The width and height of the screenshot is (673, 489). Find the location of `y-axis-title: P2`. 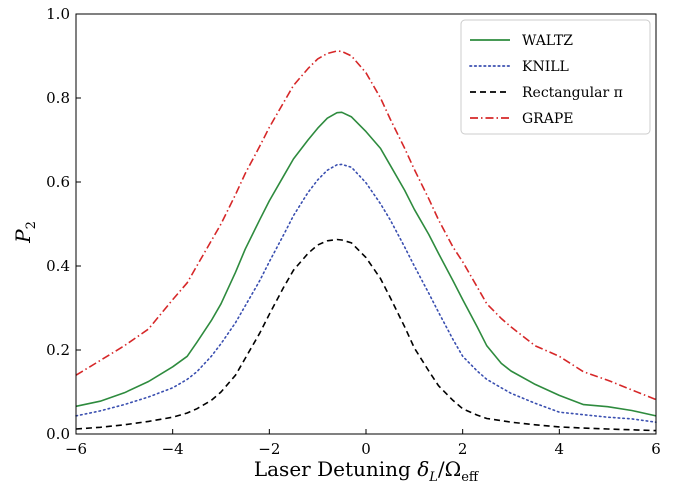

y-axis-title: P2 is located at coordinates (25, 232).